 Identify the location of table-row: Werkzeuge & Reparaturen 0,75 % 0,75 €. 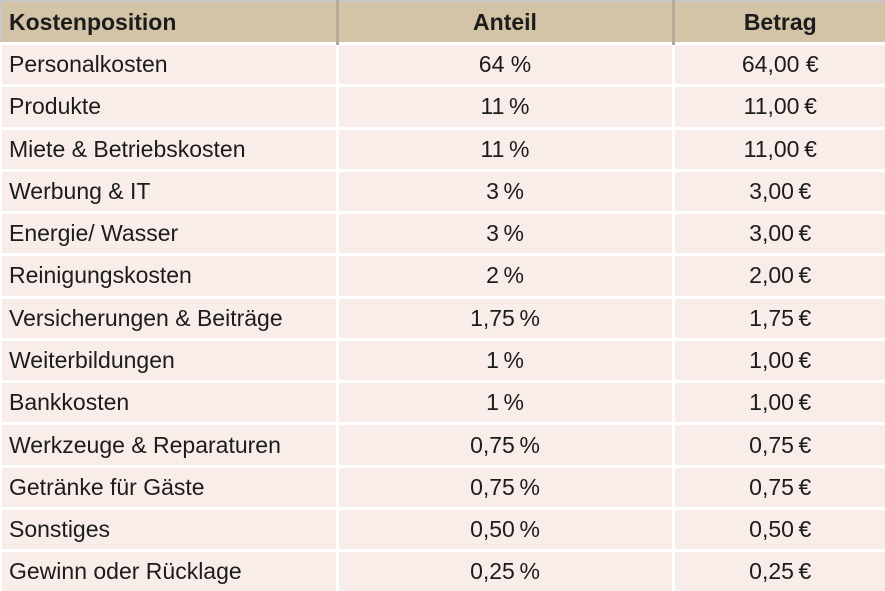
(442, 444).